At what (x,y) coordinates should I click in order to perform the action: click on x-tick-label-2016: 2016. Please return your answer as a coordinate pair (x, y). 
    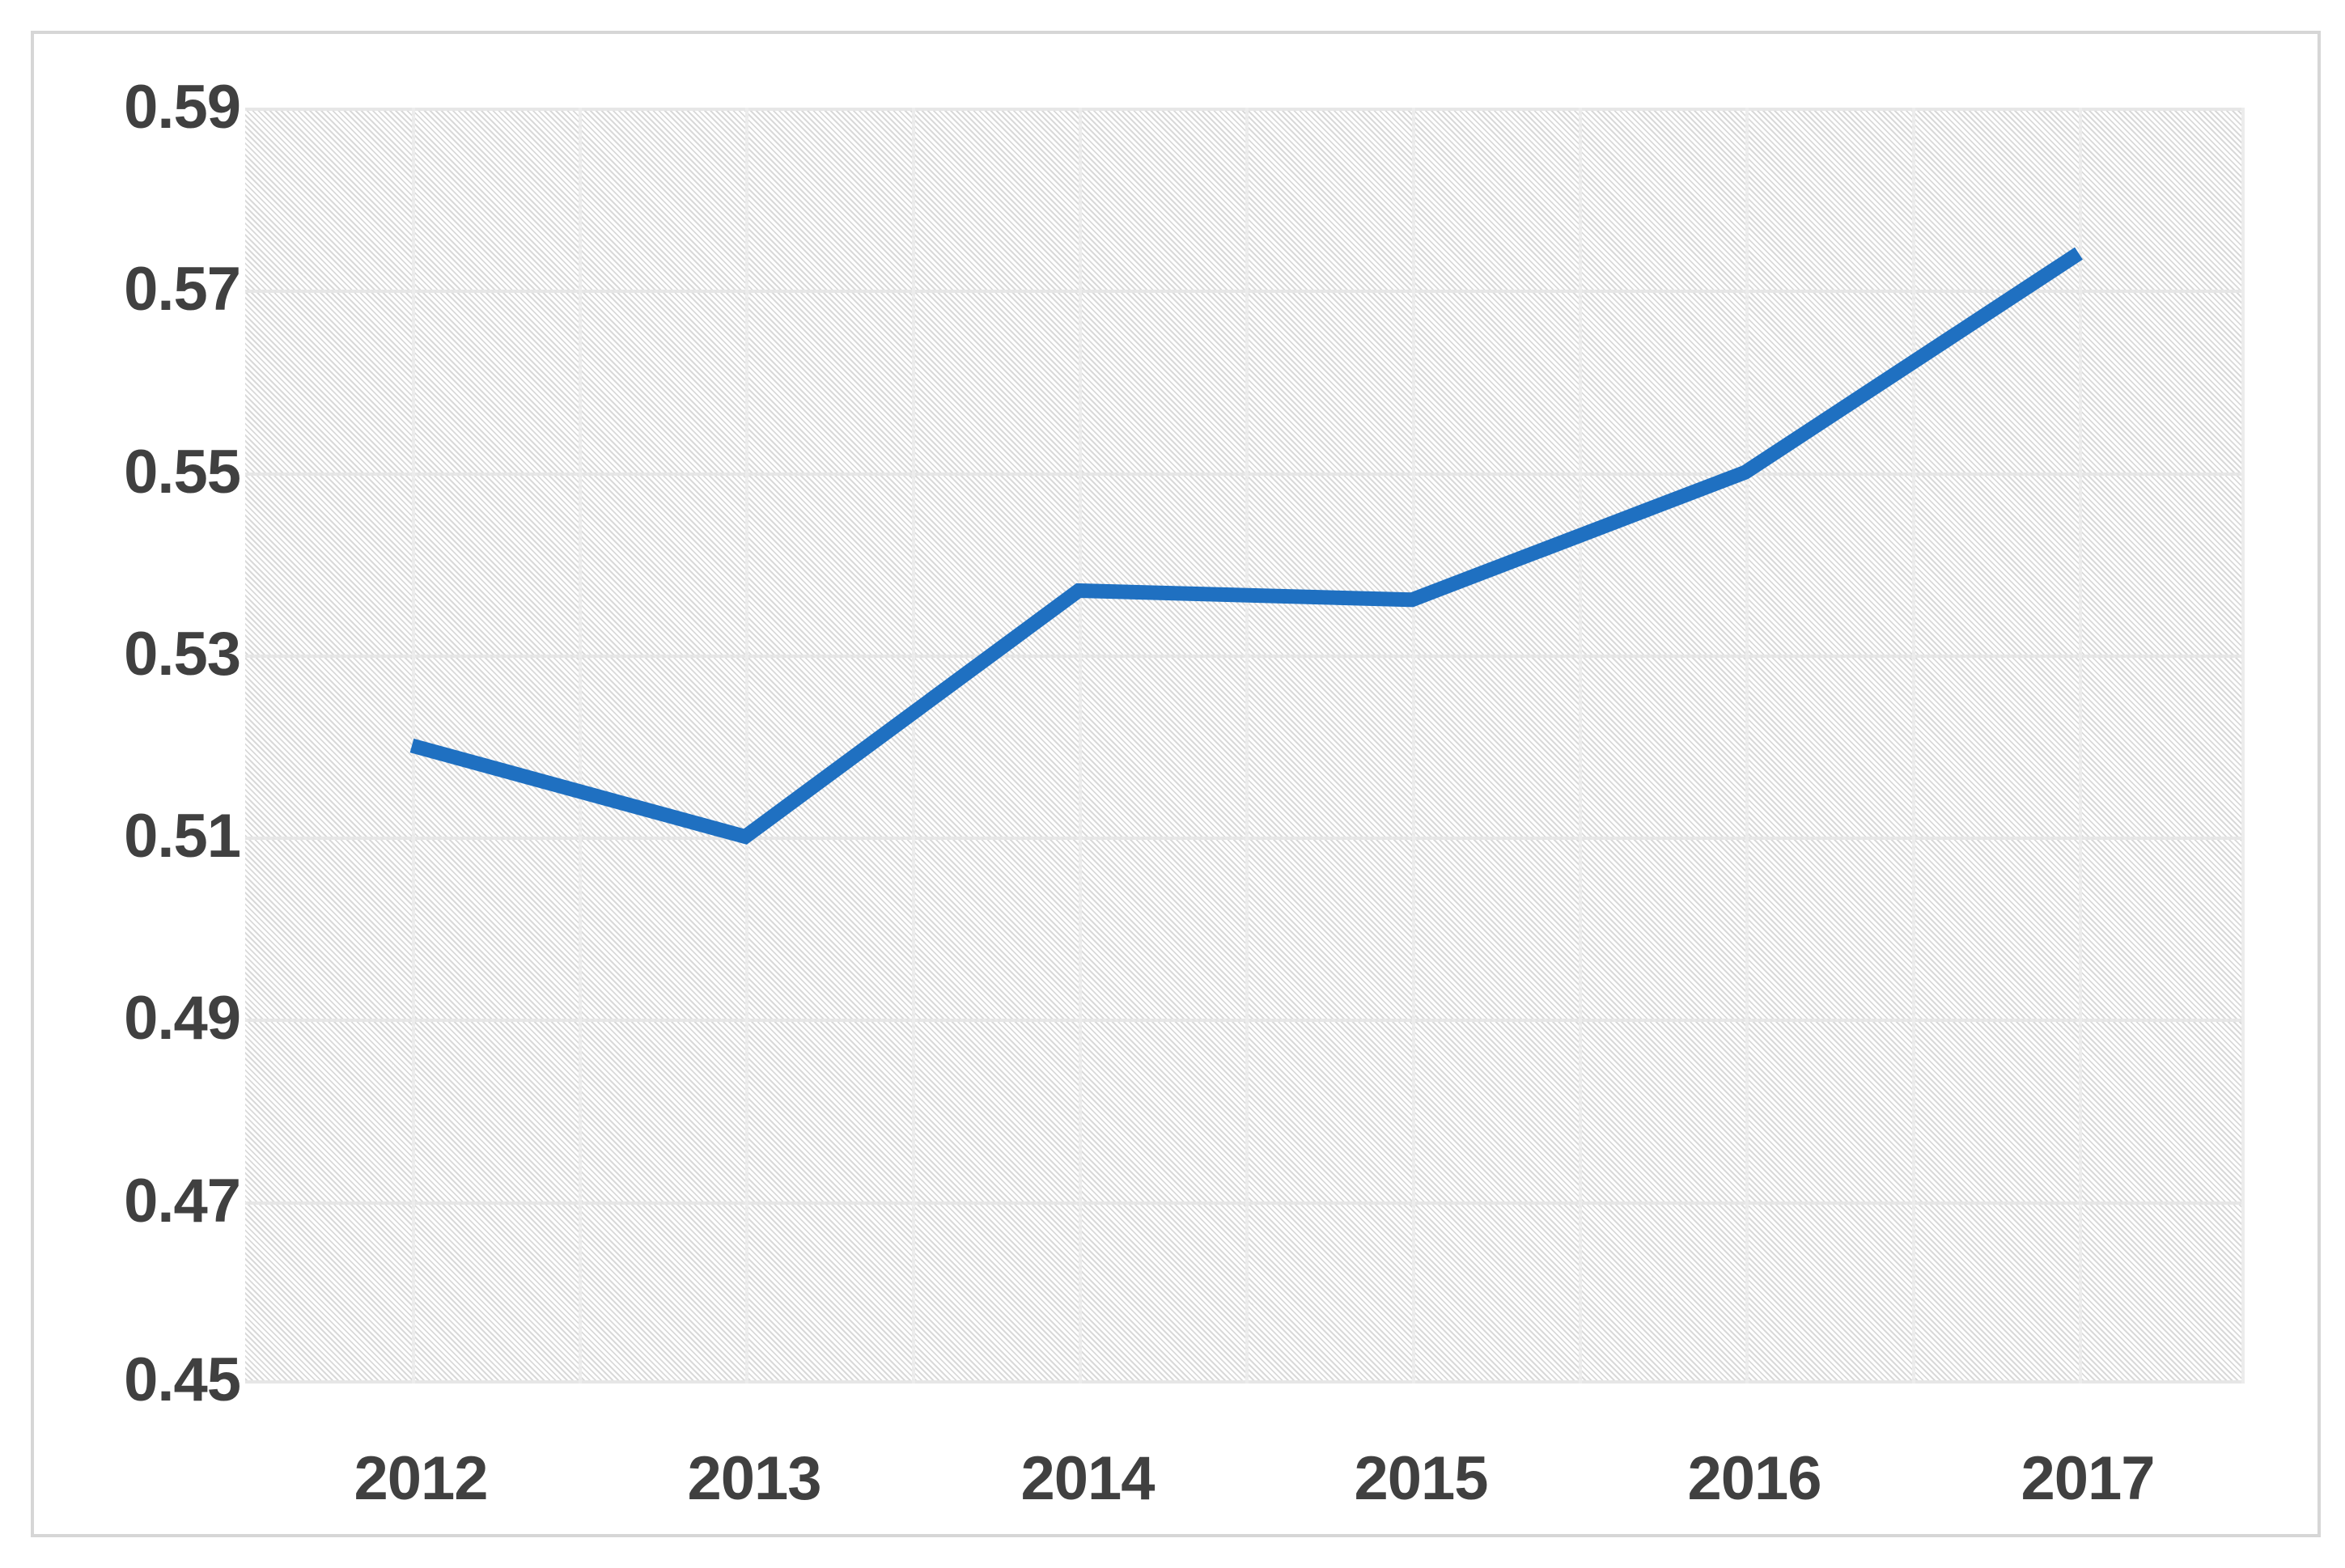
    Looking at the image, I should click on (1754, 1479).